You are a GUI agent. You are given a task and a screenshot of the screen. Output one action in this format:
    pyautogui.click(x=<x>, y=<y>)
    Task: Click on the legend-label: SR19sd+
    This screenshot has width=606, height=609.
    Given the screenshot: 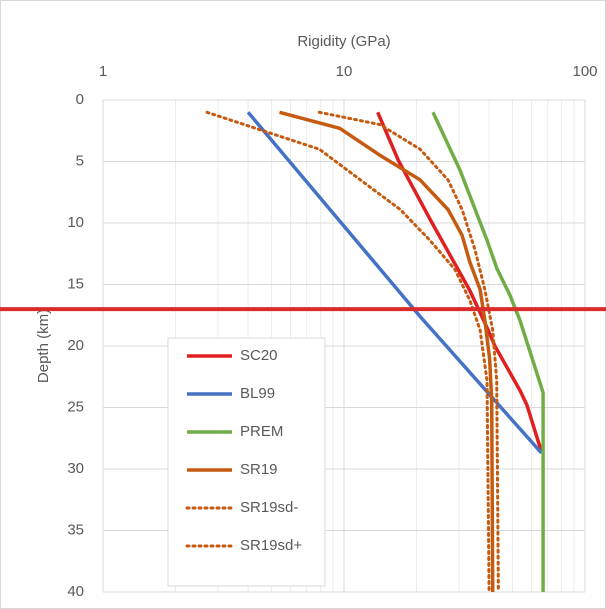 What is the action you would take?
    pyautogui.click(x=271, y=545)
    